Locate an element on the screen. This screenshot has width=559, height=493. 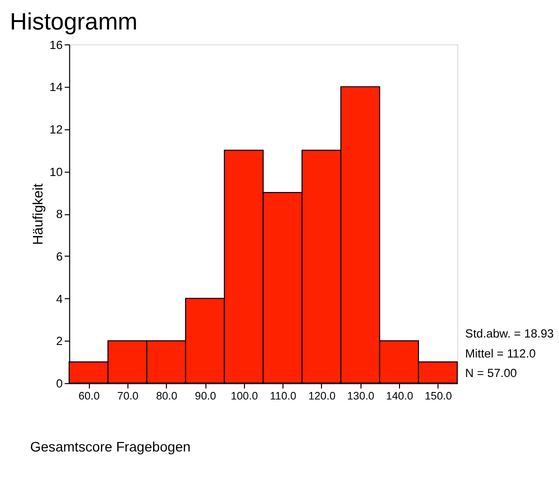
x-tick-label: 110.0 is located at coordinates (283, 396).